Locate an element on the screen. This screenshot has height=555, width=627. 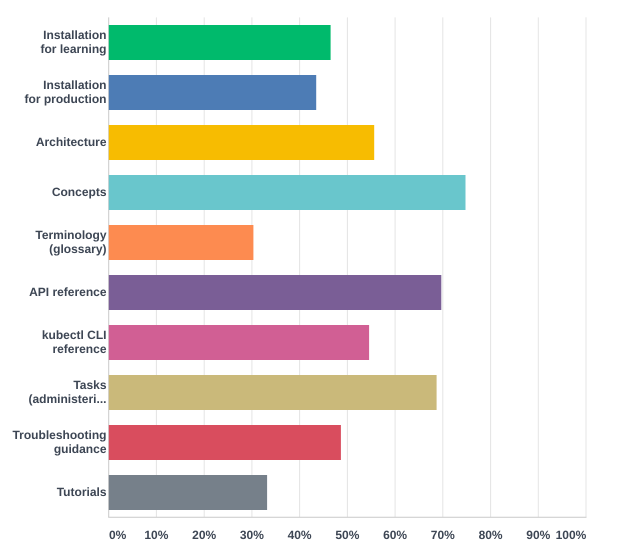
svg-text: 40% is located at coordinates (300, 535).